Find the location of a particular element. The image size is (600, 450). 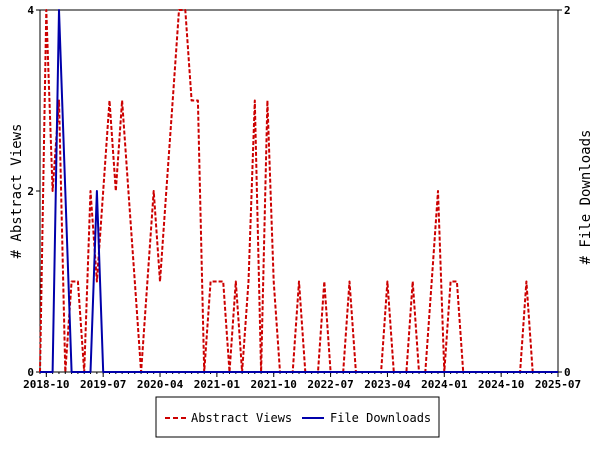

x-tick-label: 2025-07 is located at coordinates (558, 384).